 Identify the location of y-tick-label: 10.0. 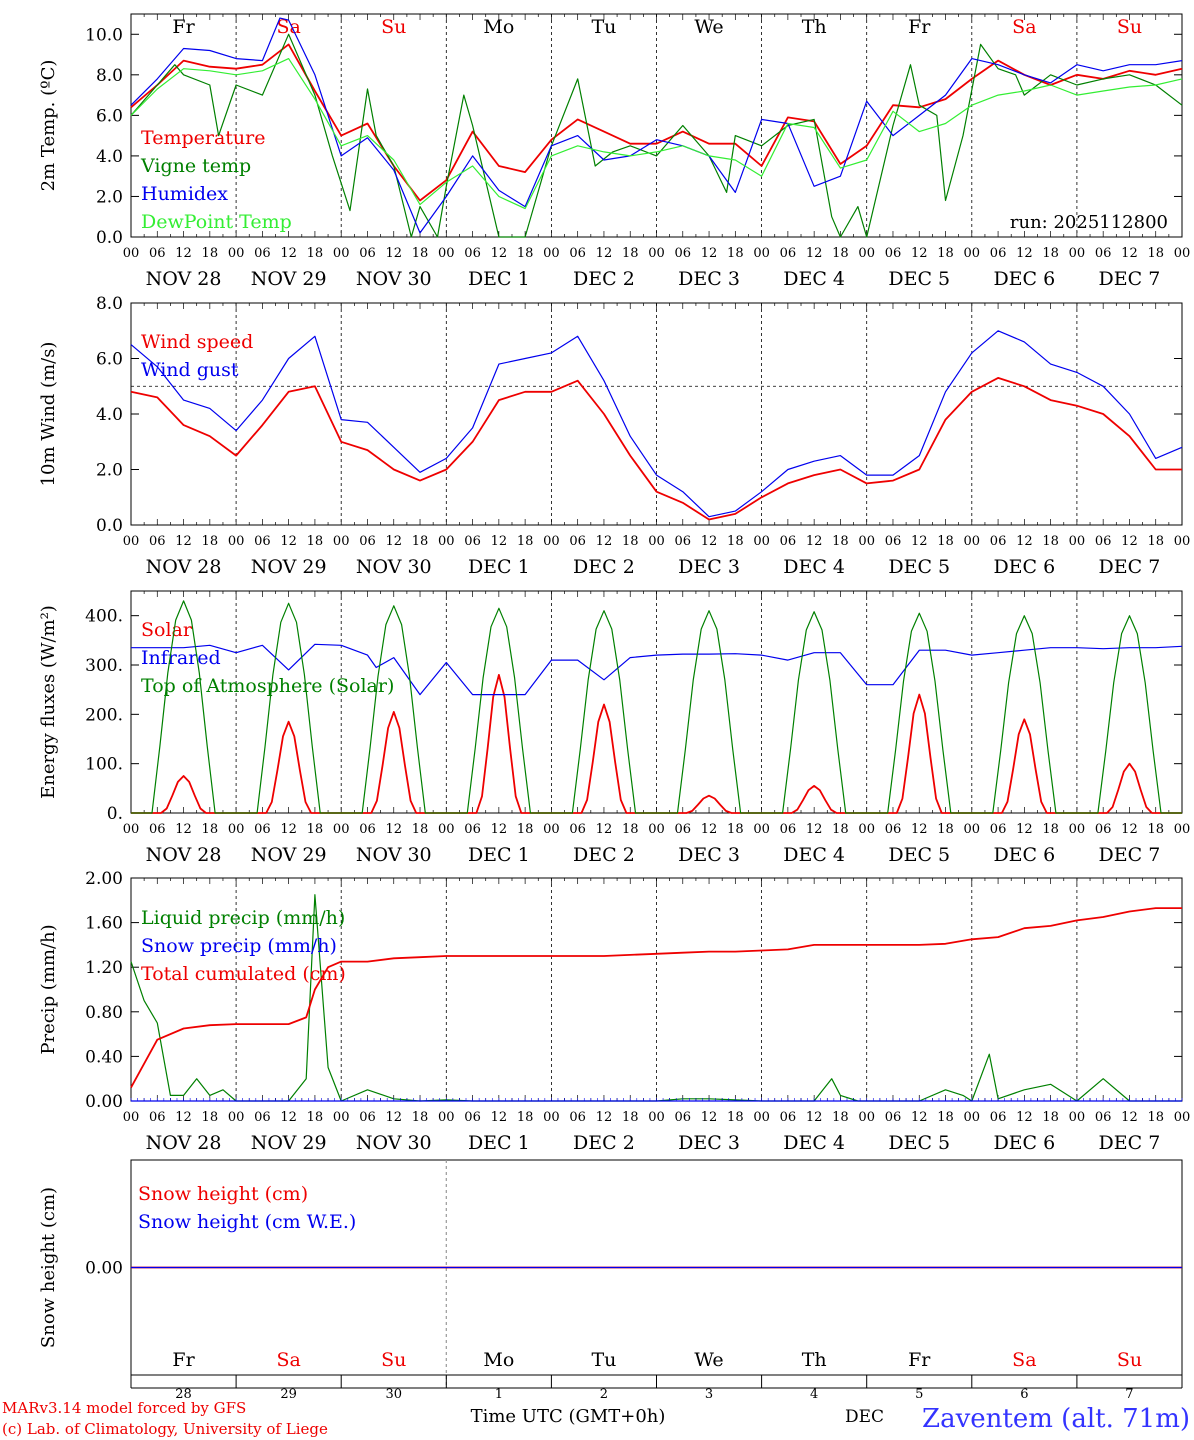
(104, 35).